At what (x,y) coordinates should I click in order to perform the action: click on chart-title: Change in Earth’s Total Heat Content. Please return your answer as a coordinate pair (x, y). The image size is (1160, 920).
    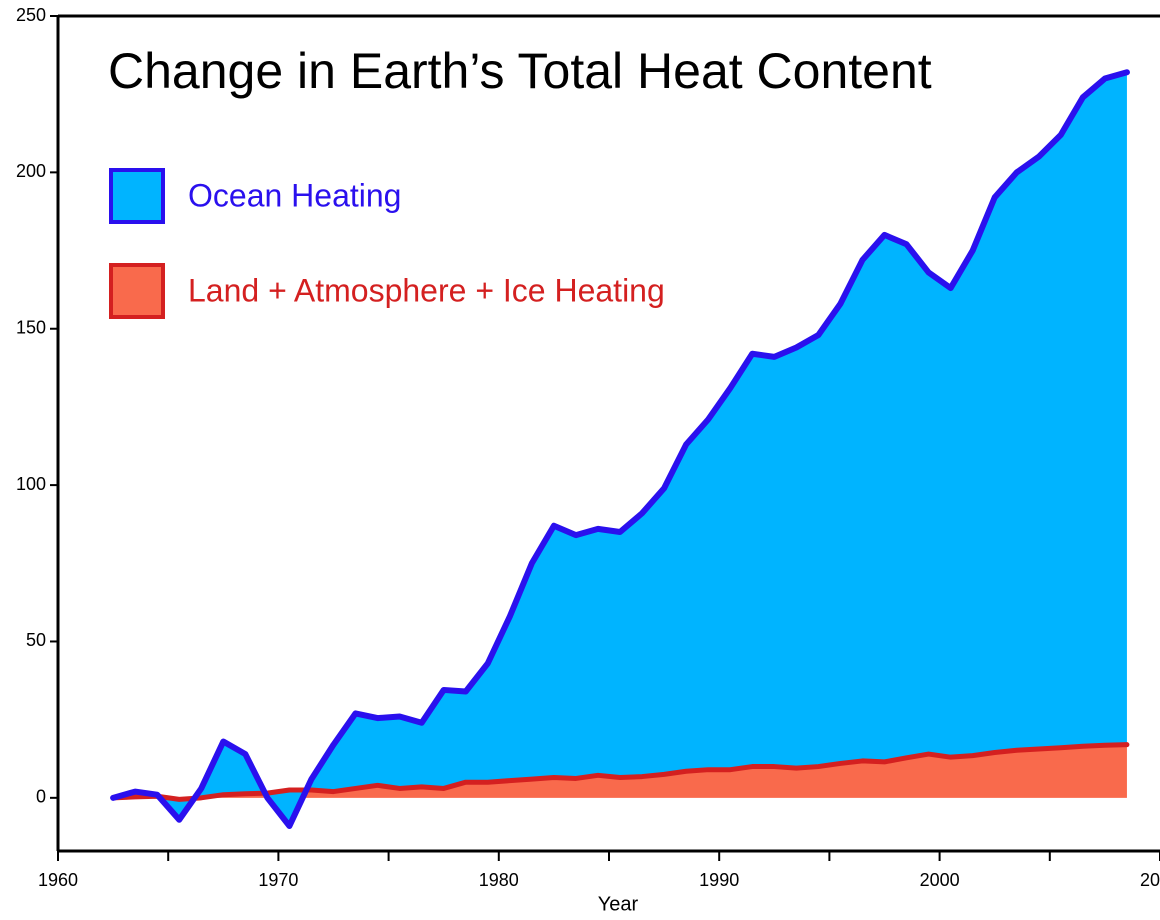
    Looking at the image, I should click on (520, 71).